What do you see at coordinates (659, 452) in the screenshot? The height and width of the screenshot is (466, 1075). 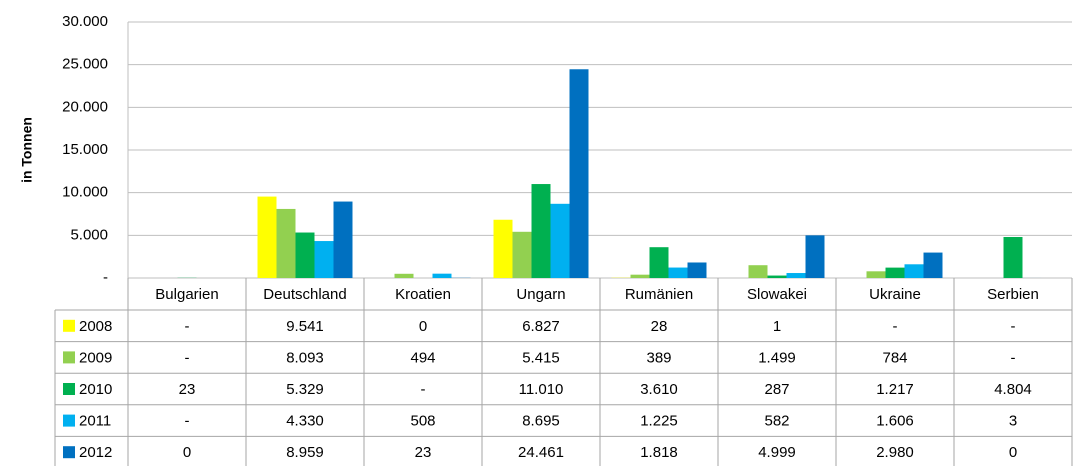 I see `table-cell: 1.818` at bounding box center [659, 452].